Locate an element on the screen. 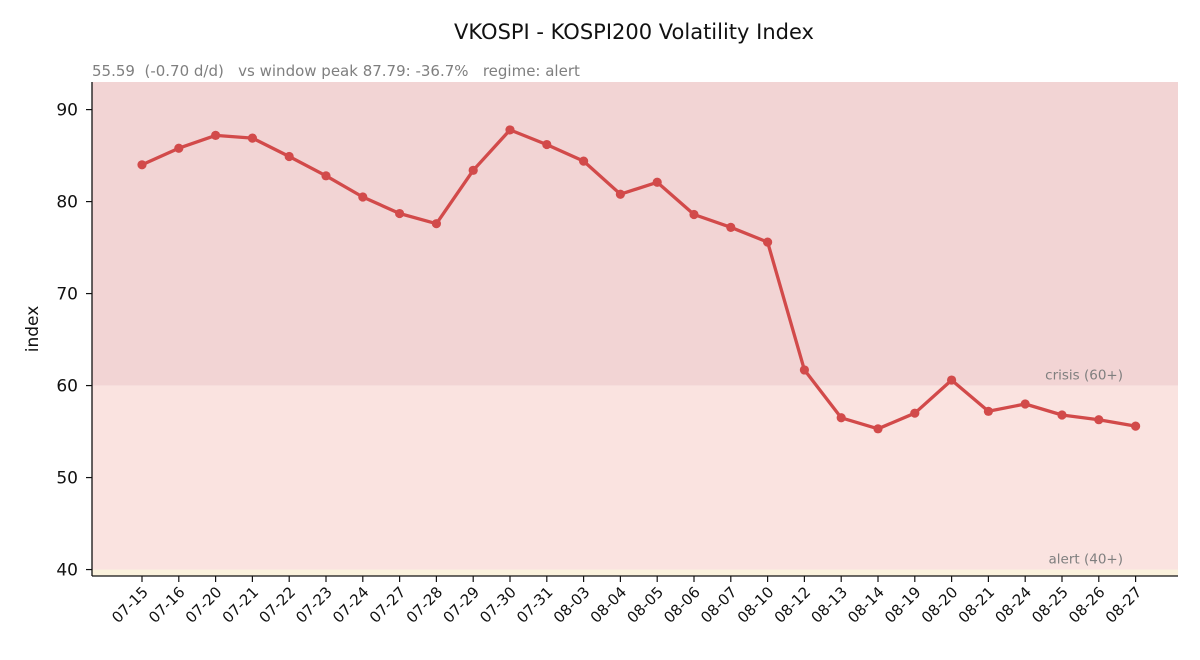 The height and width of the screenshot is (660, 1200). band-label-1: alert (40+) is located at coordinates (1086, 560).